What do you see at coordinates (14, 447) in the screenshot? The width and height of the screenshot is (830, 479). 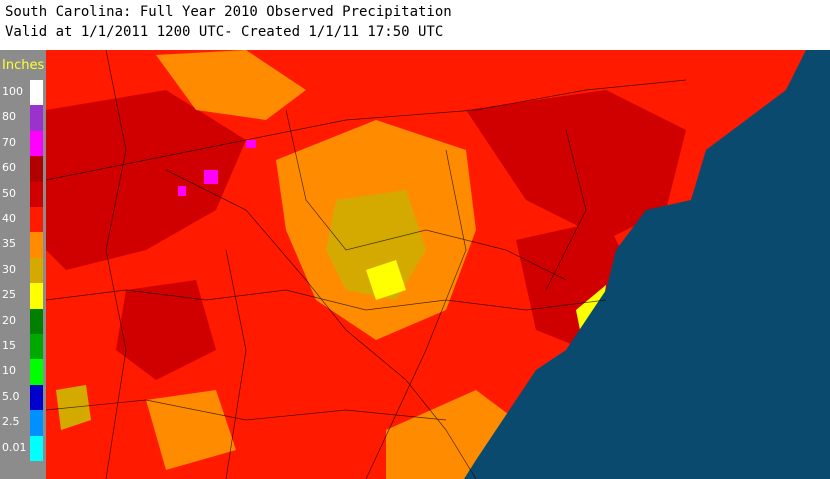 I see `legend-label: 0.01` at bounding box center [14, 447].